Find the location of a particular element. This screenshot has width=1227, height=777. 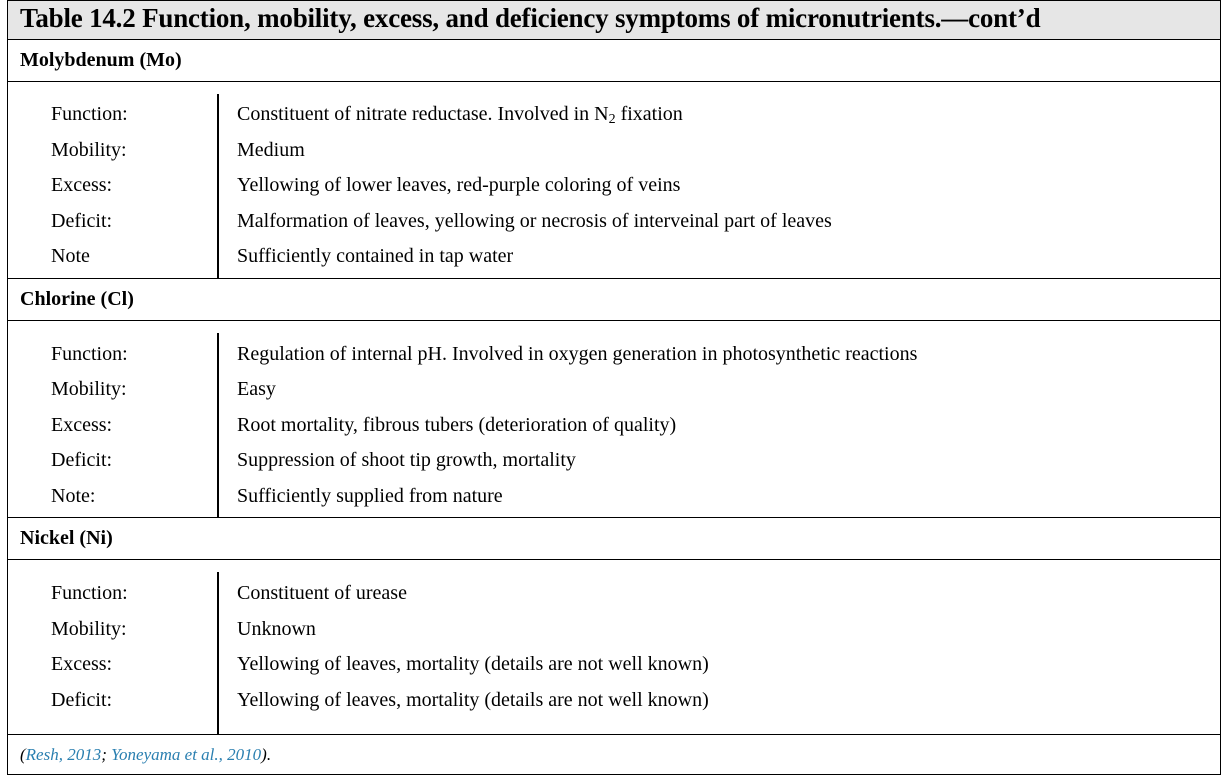

footnote-close: ). is located at coordinates (266, 754).